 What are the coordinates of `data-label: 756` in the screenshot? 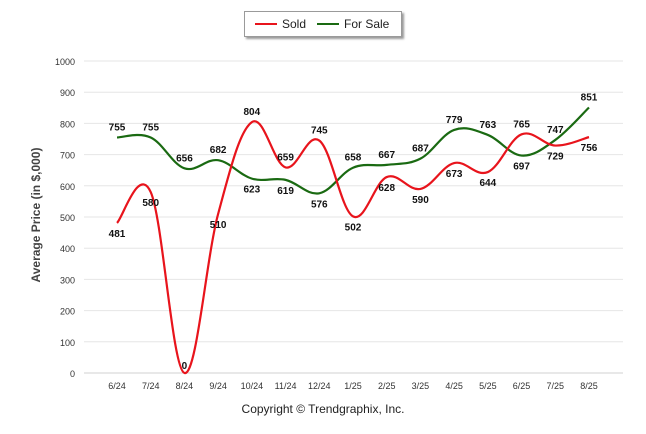 It's located at (589, 148).